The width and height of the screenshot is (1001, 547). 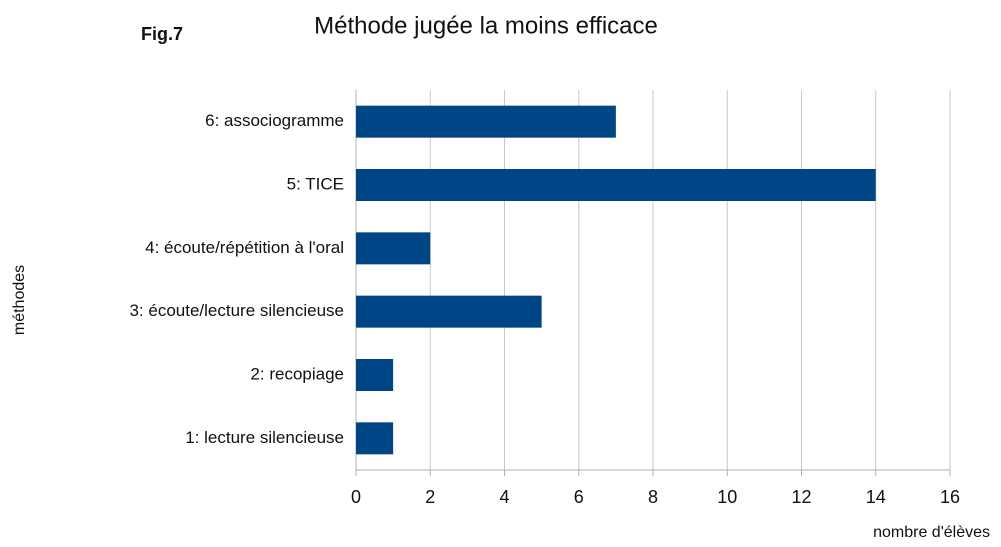 I want to click on y-tick-label: 5: TICE, so click(x=315, y=183).